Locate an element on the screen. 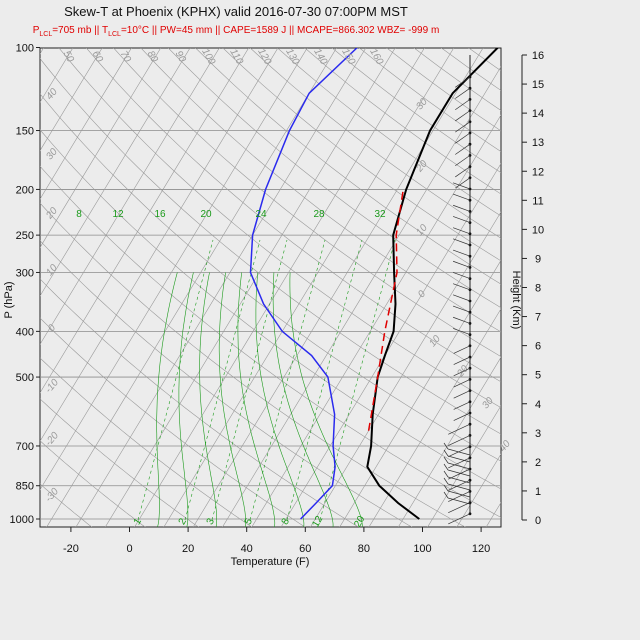 This screenshot has width=640, height=640. height-tick-label: 14 is located at coordinates (538, 114).